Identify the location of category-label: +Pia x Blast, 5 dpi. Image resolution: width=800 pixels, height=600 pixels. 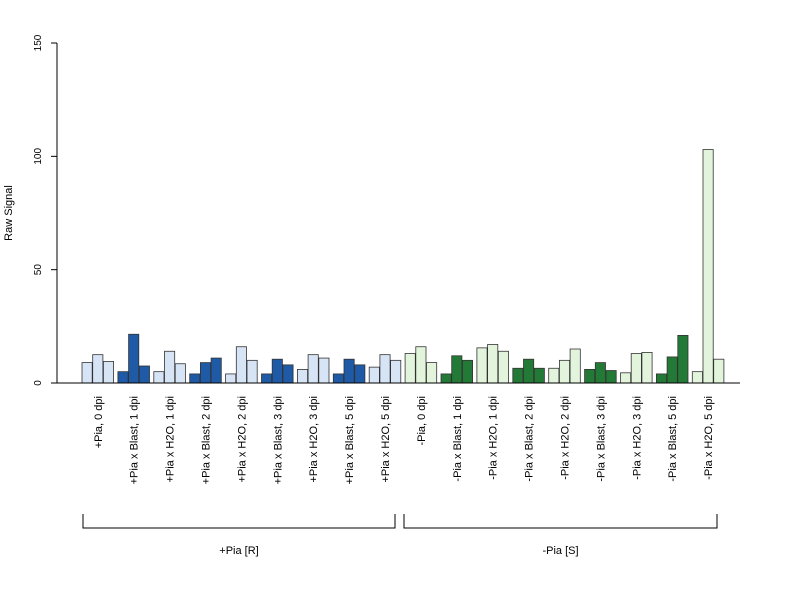
(350, 440).